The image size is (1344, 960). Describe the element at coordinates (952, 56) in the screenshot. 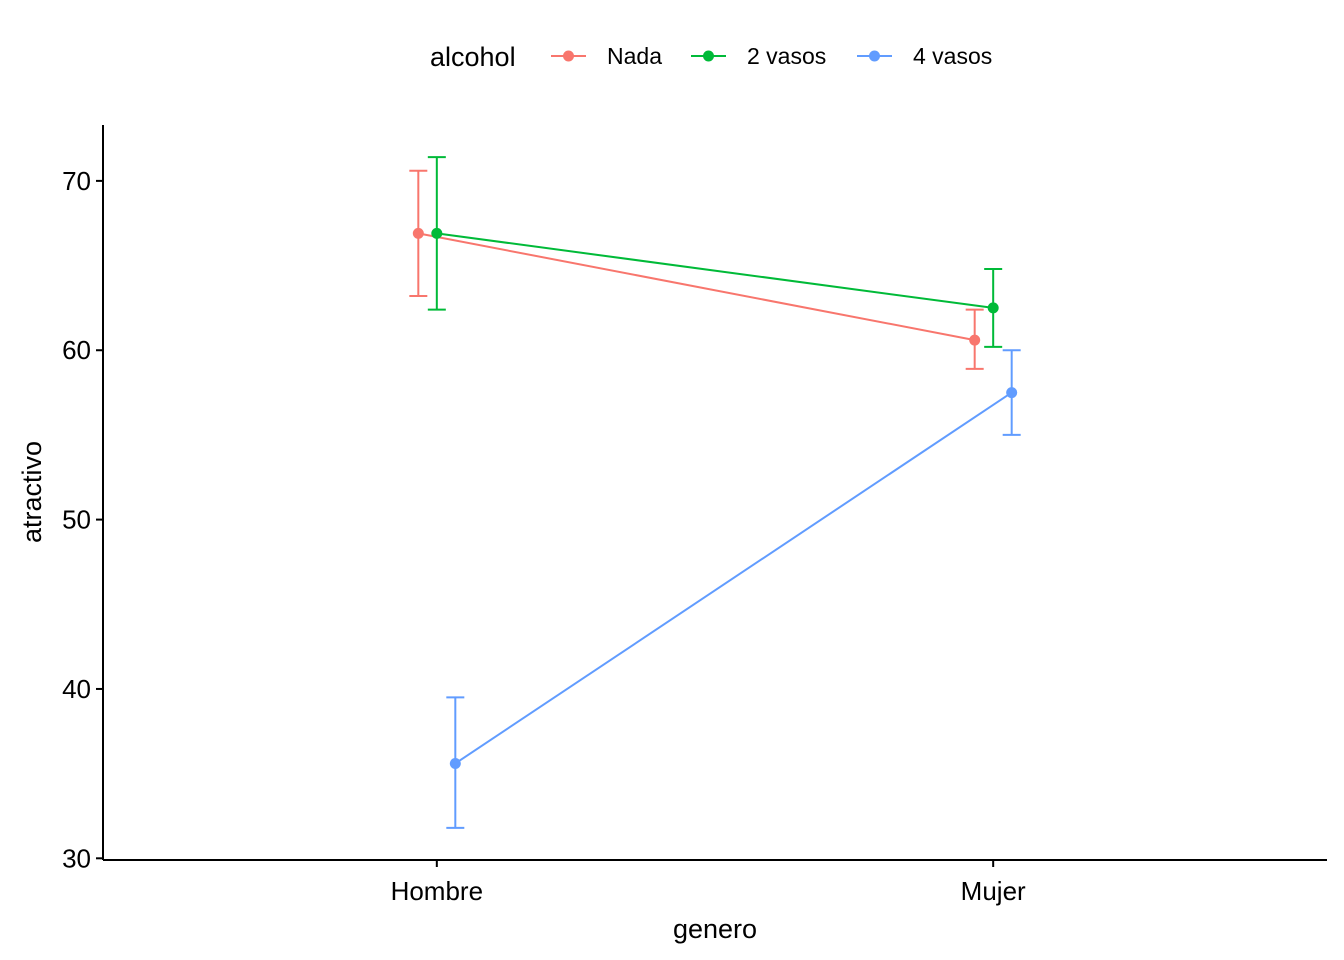

I see `legend-label: 4 vasos` at that location.